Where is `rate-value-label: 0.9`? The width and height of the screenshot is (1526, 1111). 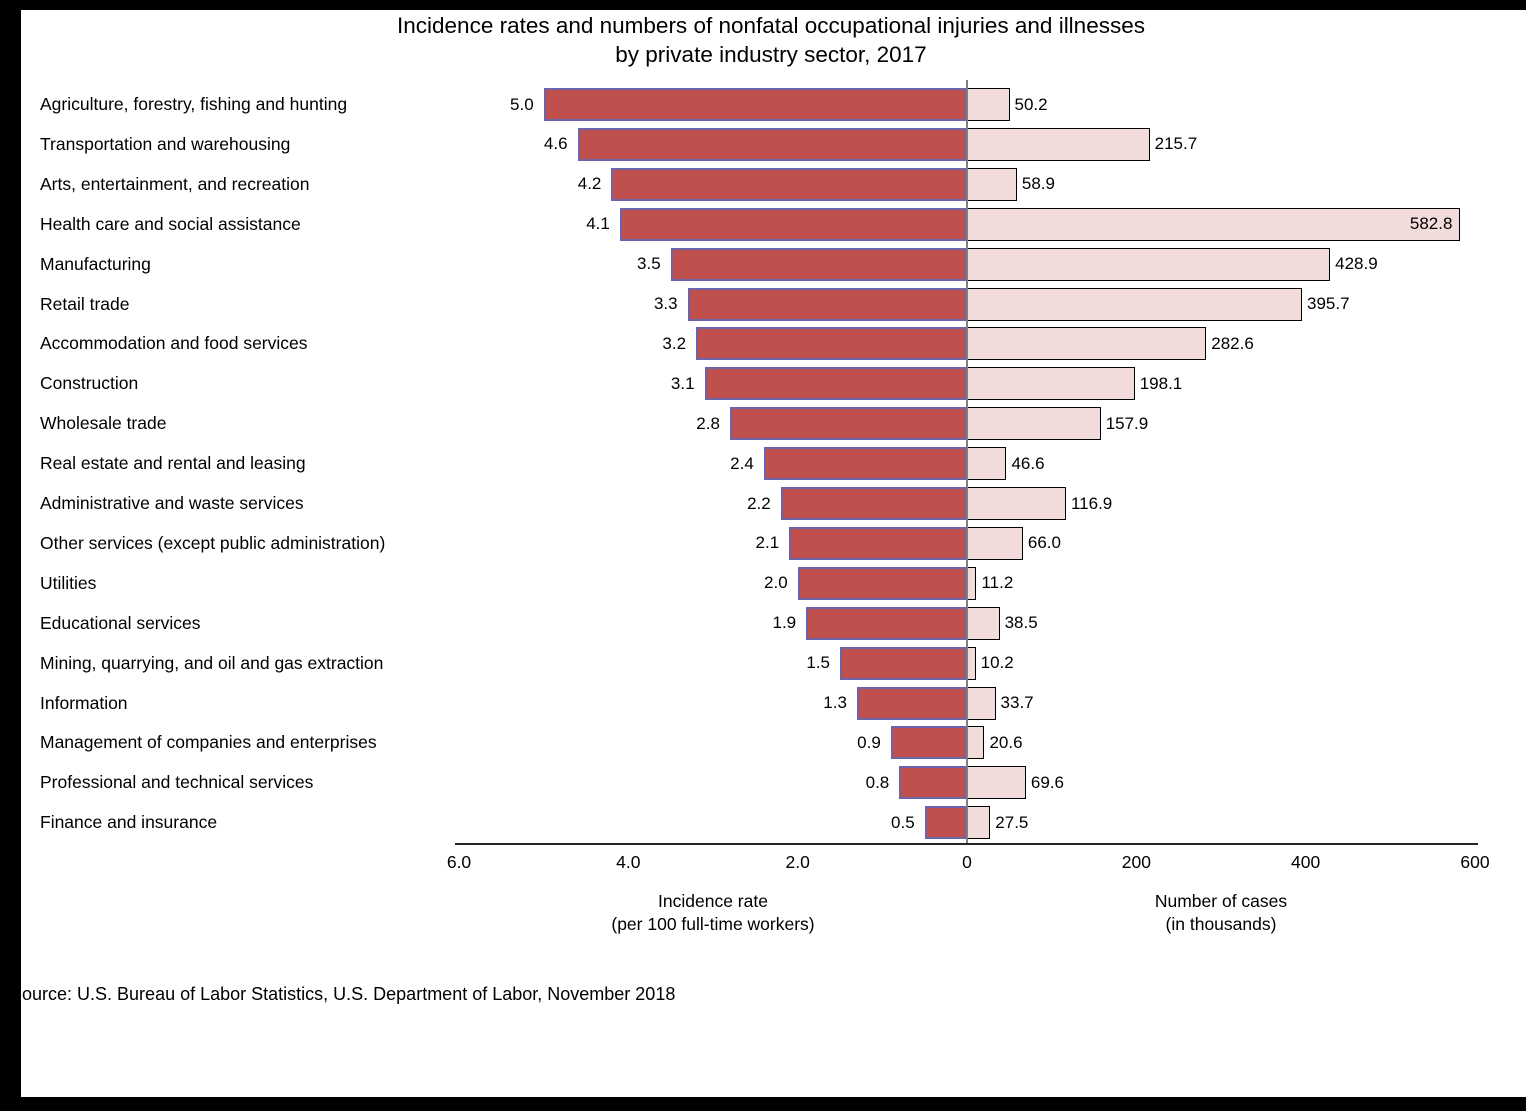 rate-value-label: 0.9 is located at coordinates (869, 742).